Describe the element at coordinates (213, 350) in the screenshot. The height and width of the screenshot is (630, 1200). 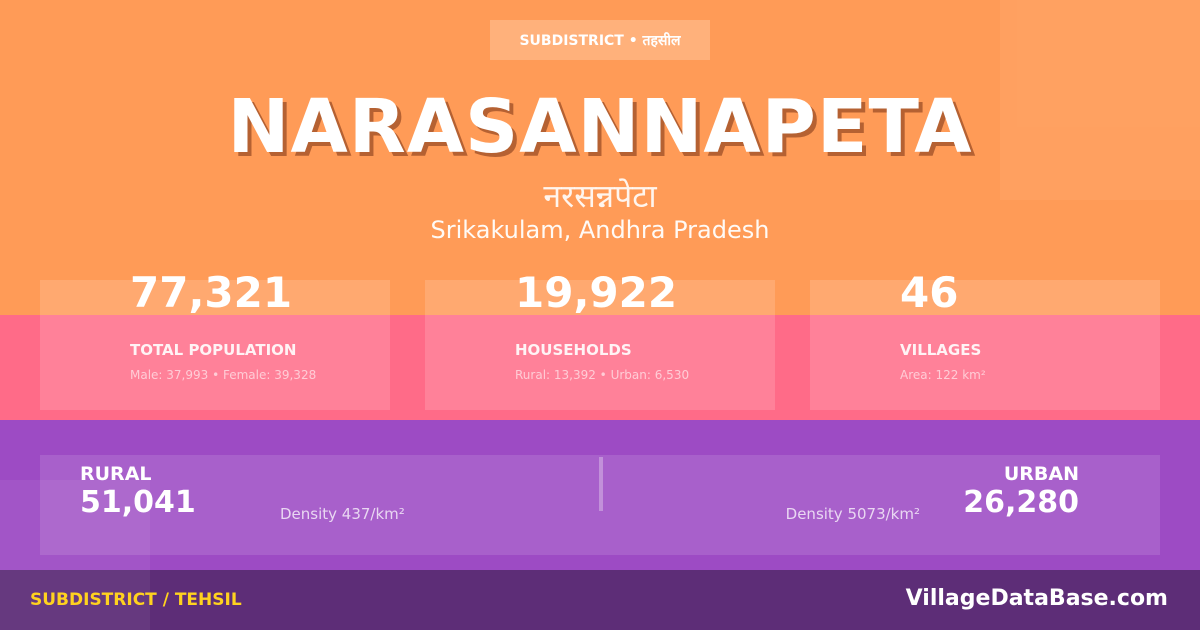
I see `stat-label: TOTAL POPULATION` at that location.